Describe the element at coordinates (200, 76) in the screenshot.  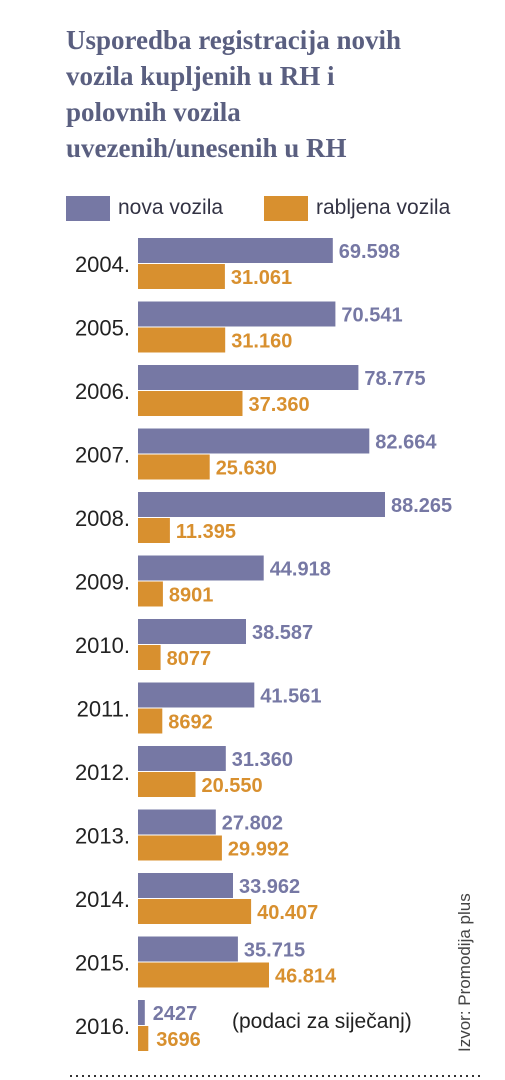
I see `title-line: vozila kupljenih u RH i` at that location.